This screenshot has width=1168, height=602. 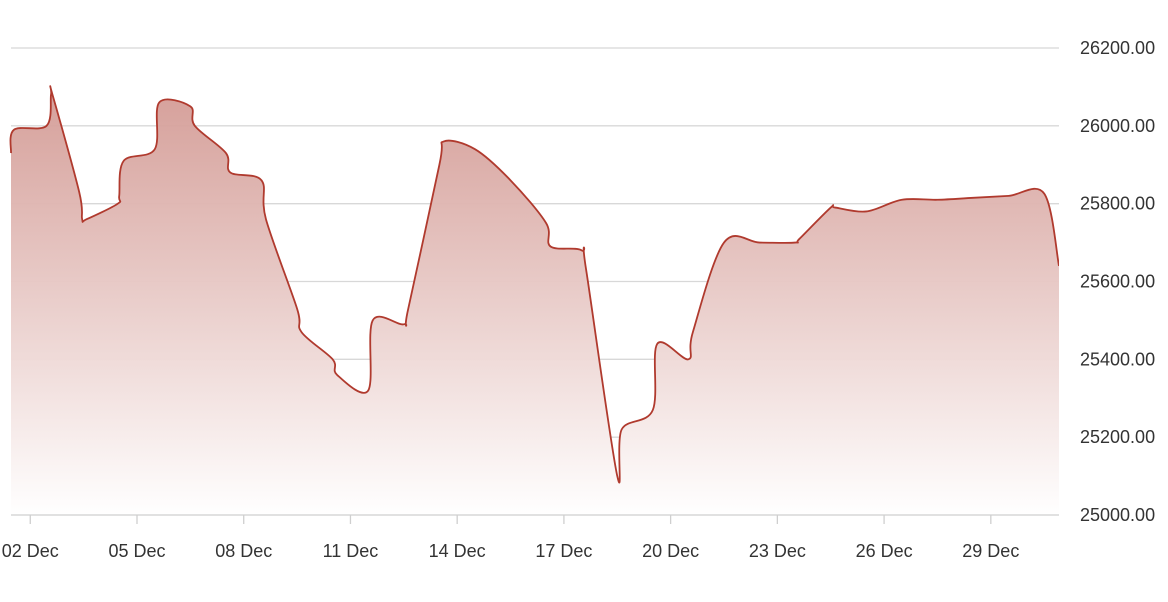 I want to click on x-tick-label: 02 Dec, so click(x=30, y=551).